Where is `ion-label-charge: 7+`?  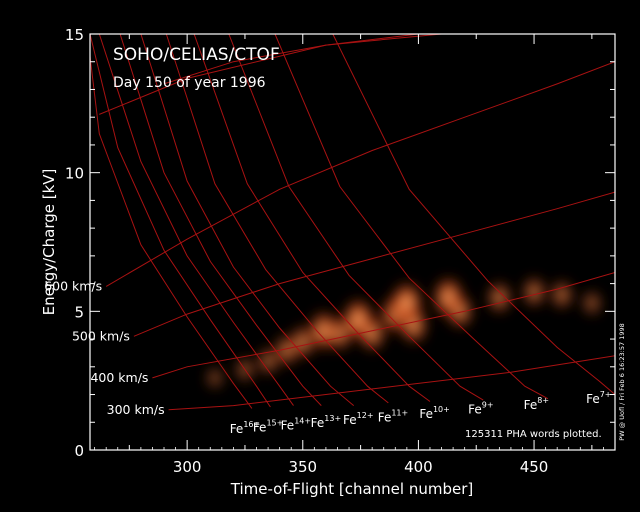
ion-label-charge: 7+ is located at coordinates (606, 394).